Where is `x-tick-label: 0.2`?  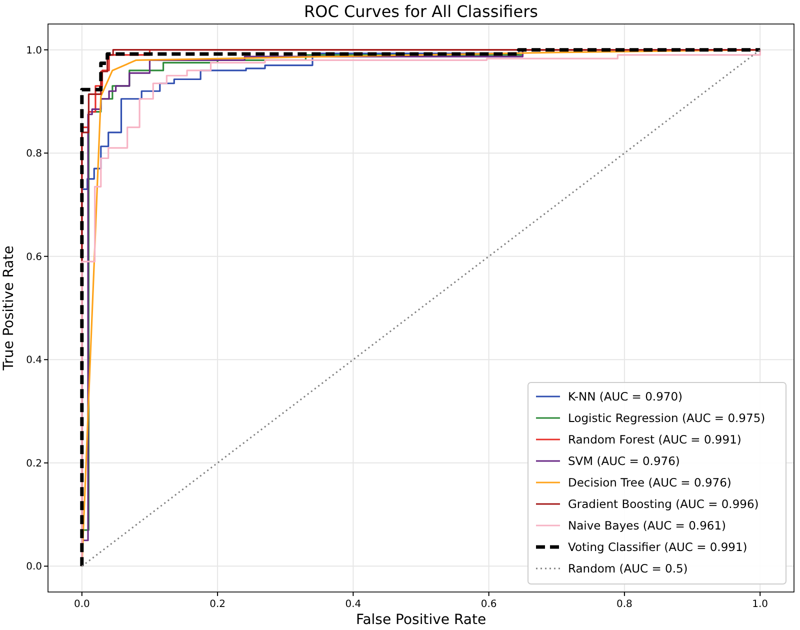 x-tick-label: 0.2 is located at coordinates (218, 604).